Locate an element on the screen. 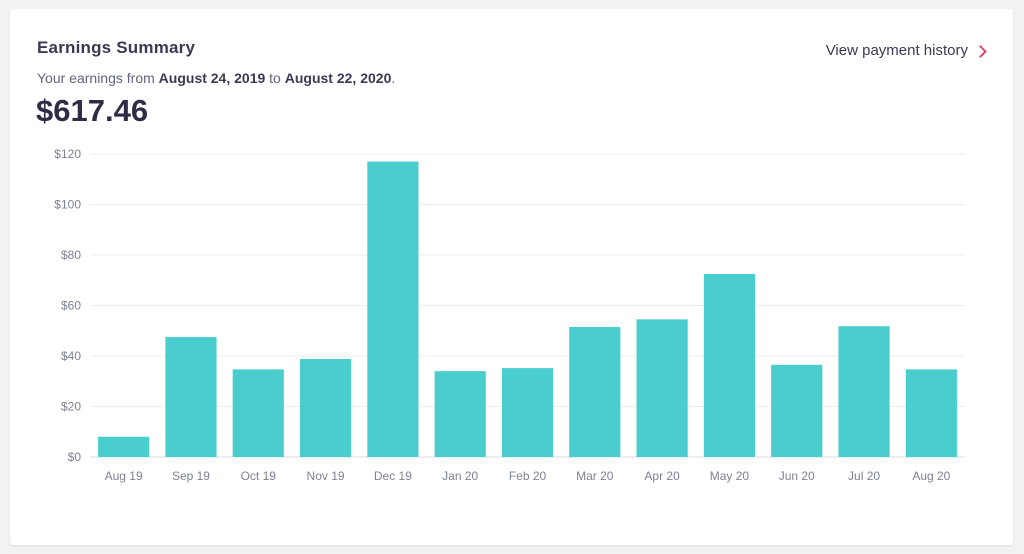 This screenshot has height=554, width=1024. y-tick-label: $100 is located at coordinates (67, 205).